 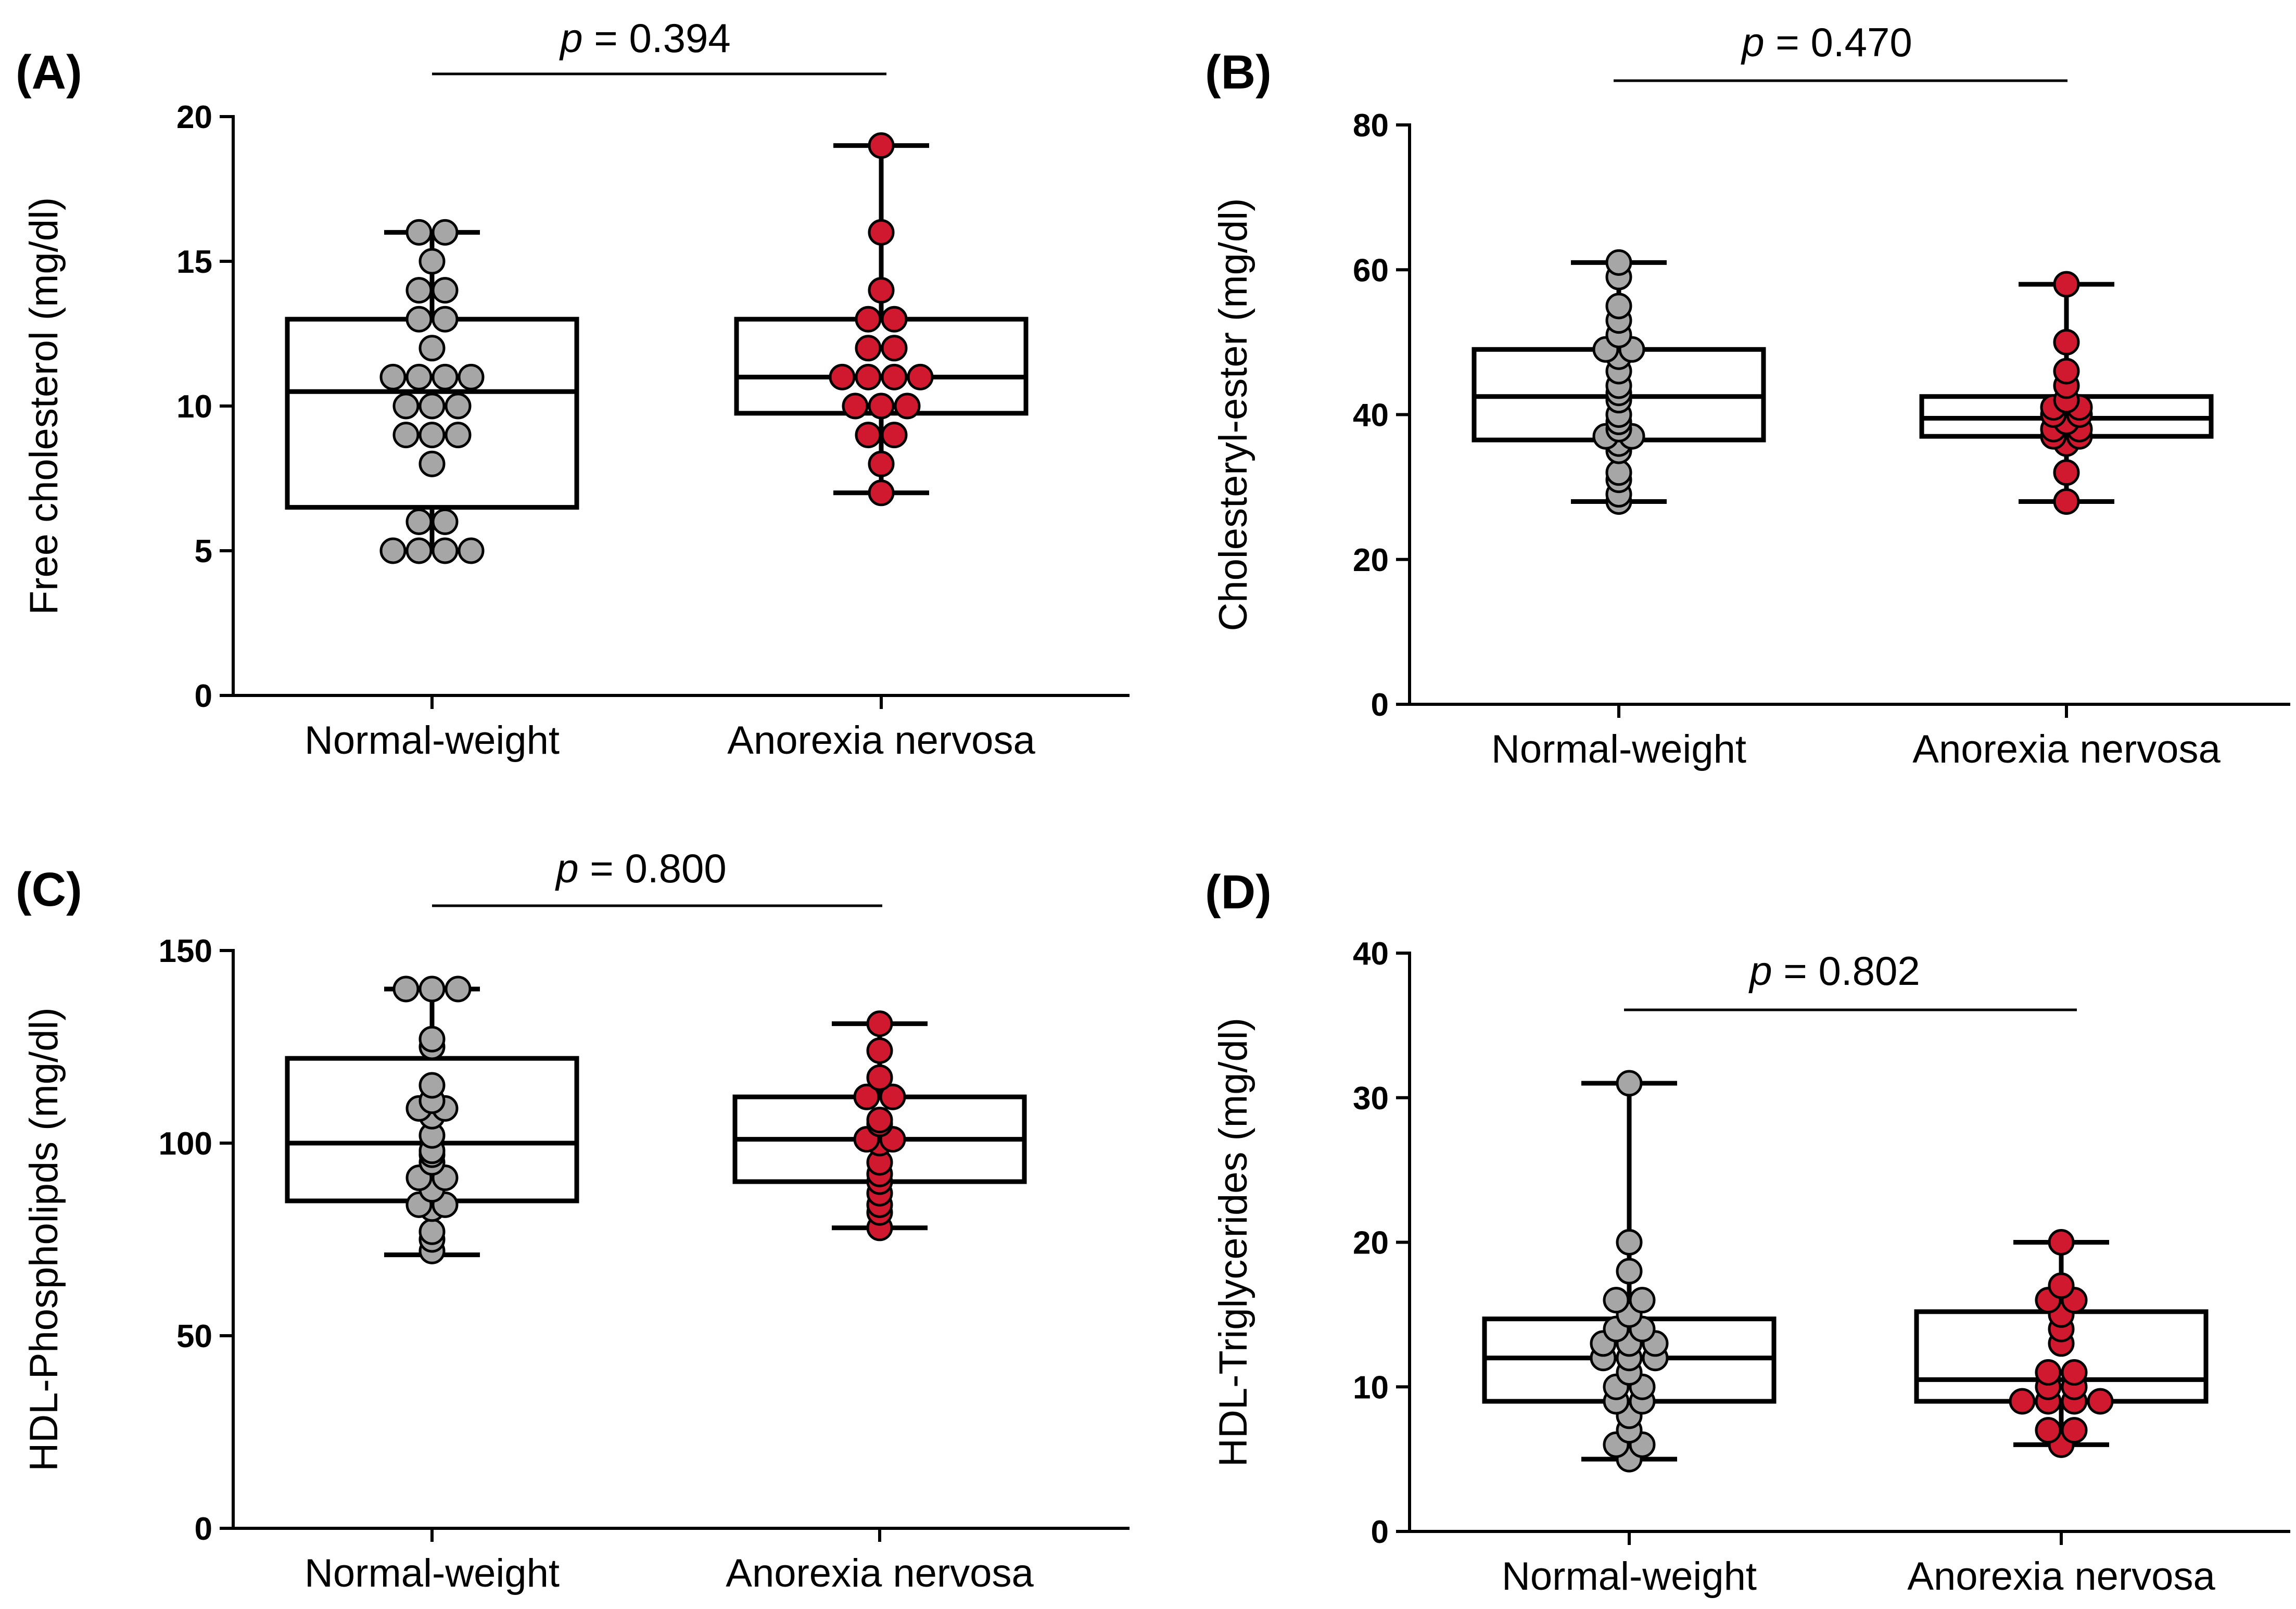 What do you see at coordinates (44, 406) in the screenshot?
I see `y-axis-label: Free cholesterol (mg/dl)` at bounding box center [44, 406].